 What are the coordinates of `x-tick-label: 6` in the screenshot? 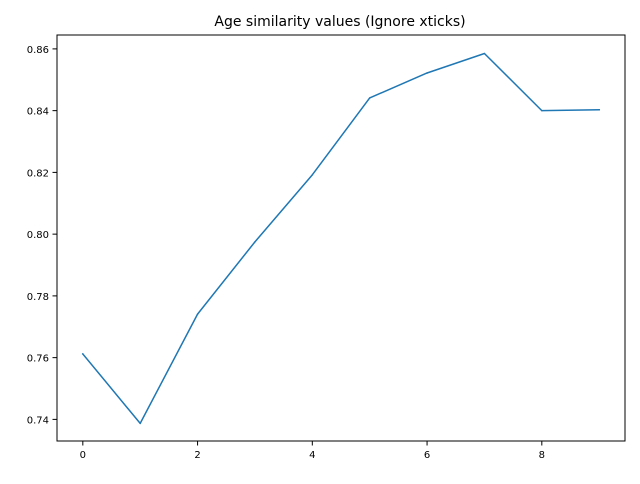 It's located at (427, 455).